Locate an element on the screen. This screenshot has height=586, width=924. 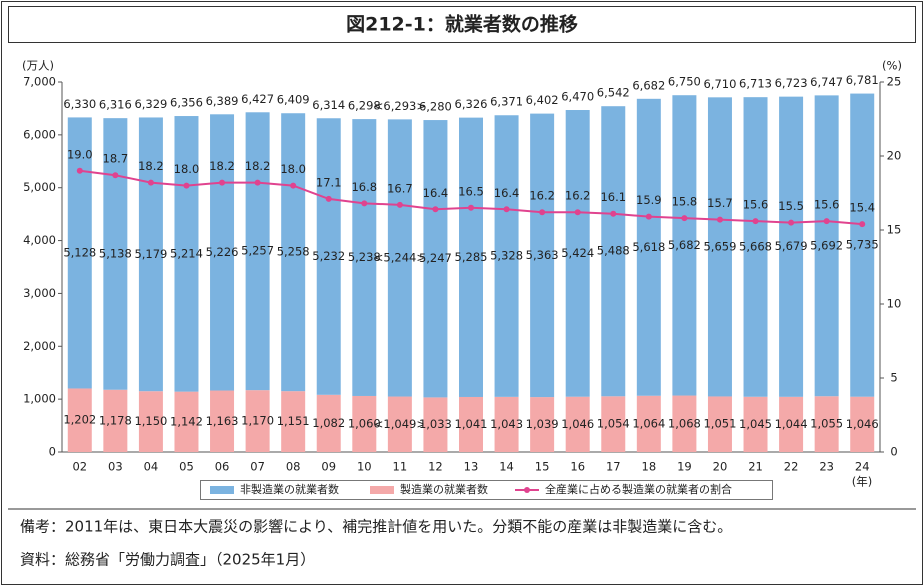
bar-value-label: 1,046 is located at coordinates (577, 424).